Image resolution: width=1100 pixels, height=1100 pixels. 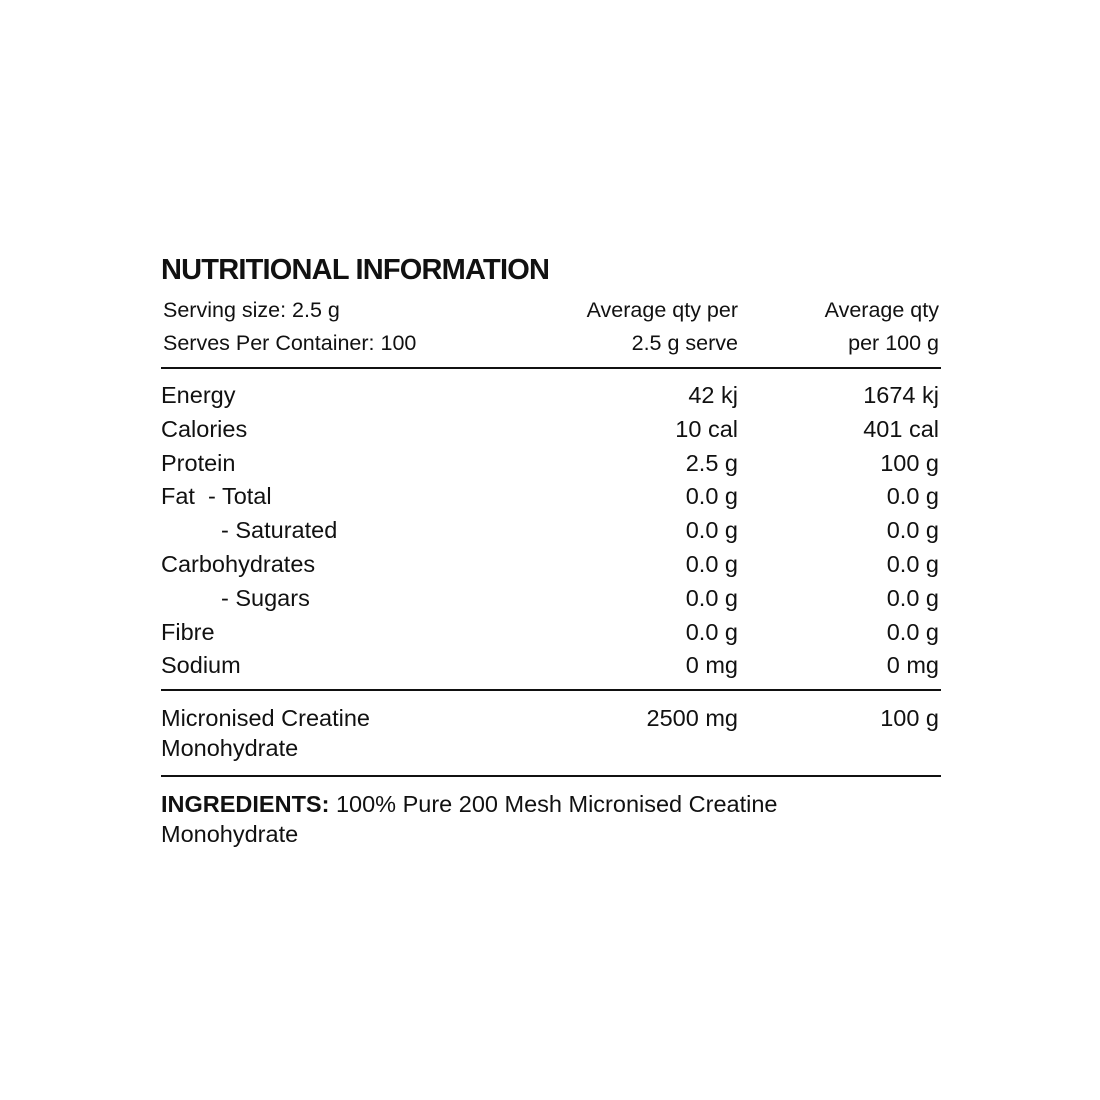 I want to click on nutrient-row: - Saturated 0.0 g 0.0 g, so click(x=550, y=530).